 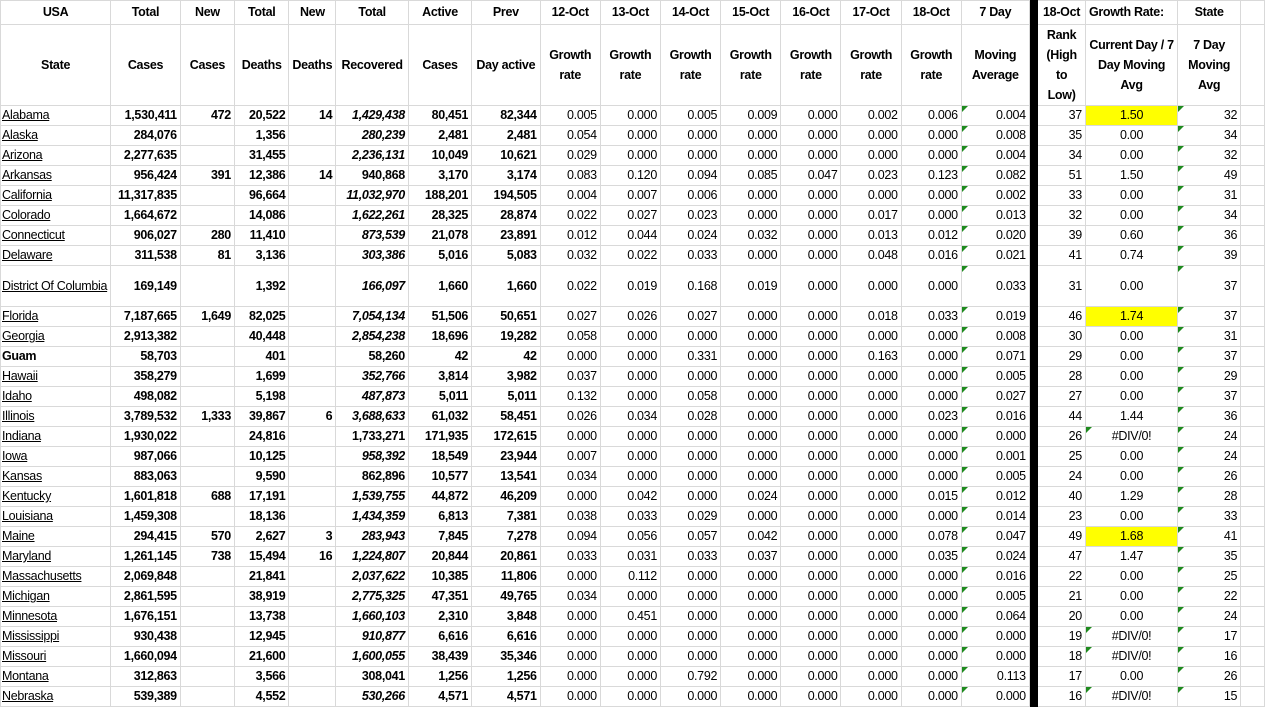 I want to click on cell: 0.054, so click(x=570, y=135).